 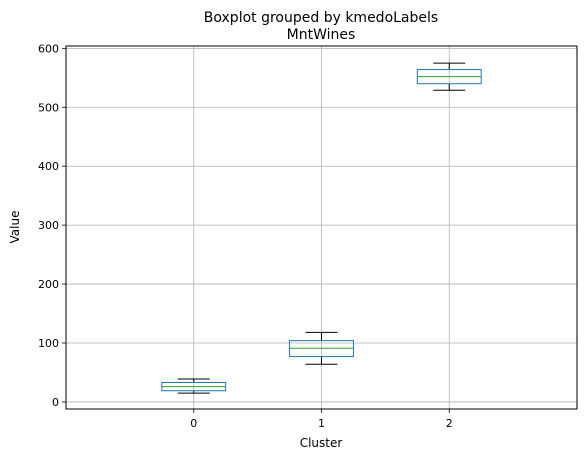 I want to click on x-tick-label: 0, so click(x=193, y=423).